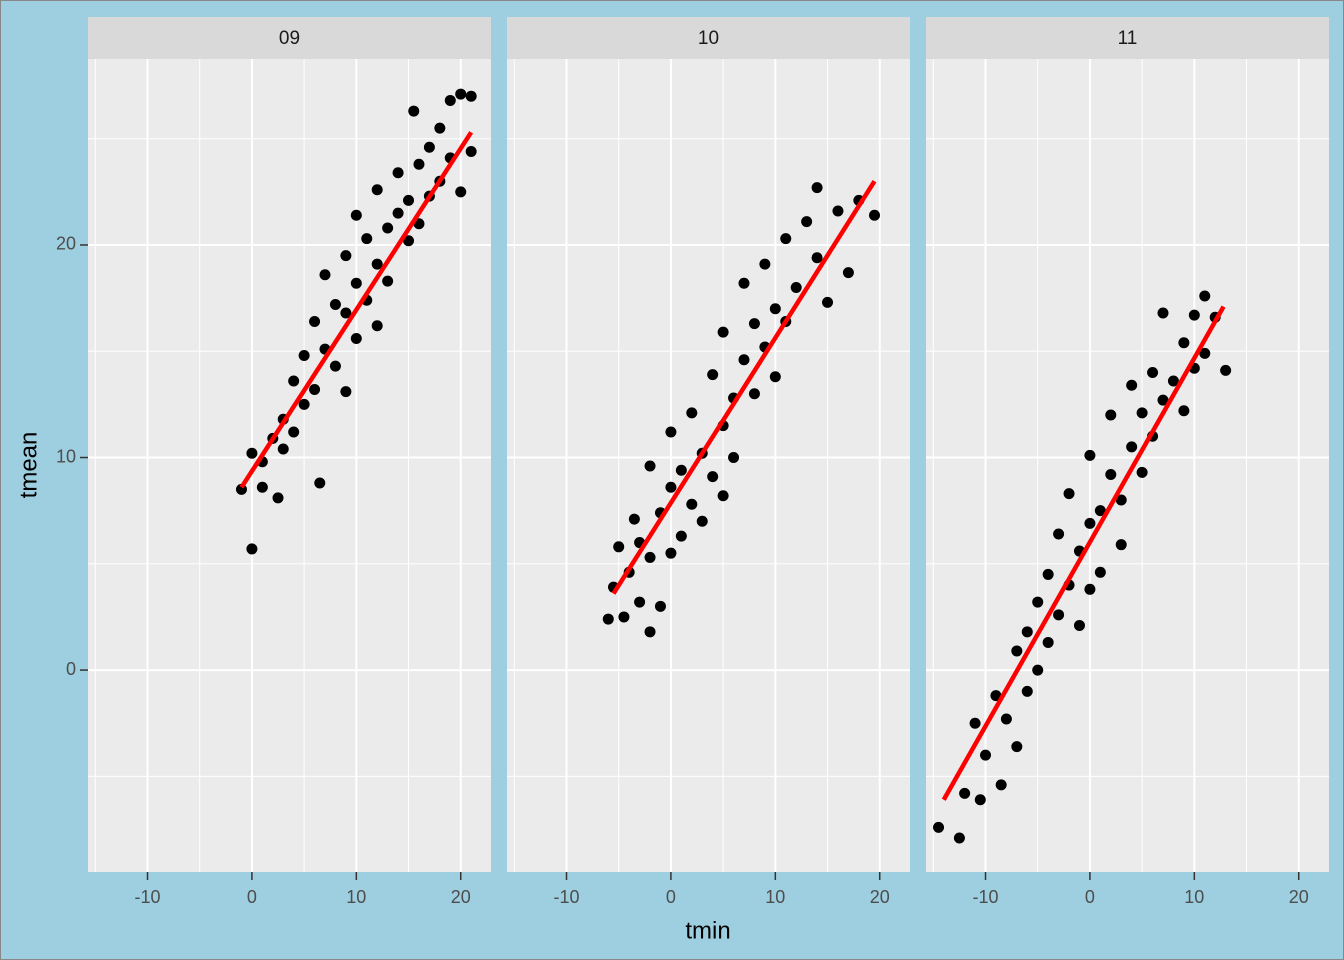 This screenshot has height=960, width=1344. What do you see at coordinates (28, 465) in the screenshot?
I see `y-axis-title: tmean` at bounding box center [28, 465].